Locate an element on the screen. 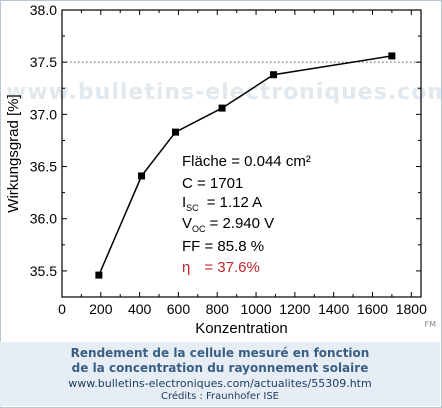 The height and width of the screenshot is (408, 442). y-tick-label: 36.0 is located at coordinates (43, 219).